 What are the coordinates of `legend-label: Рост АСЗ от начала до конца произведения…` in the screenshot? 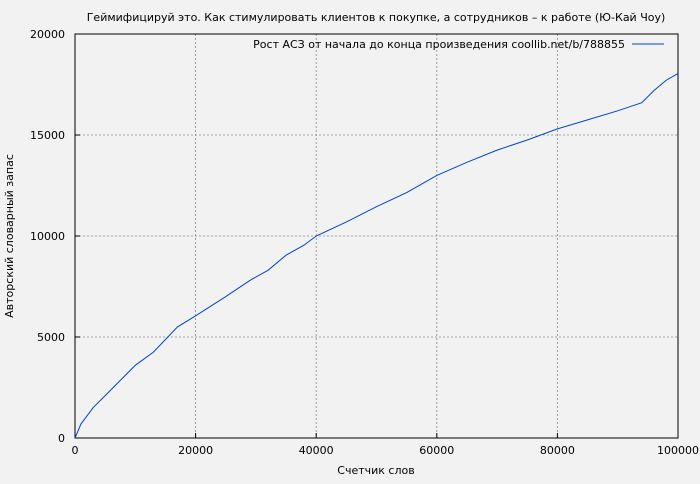 It's located at (439, 44).